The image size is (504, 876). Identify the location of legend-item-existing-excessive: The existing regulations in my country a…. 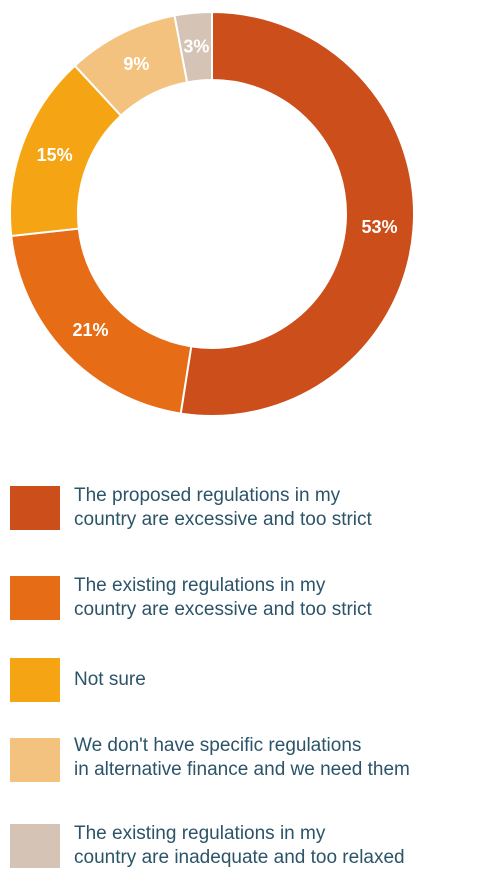
(257, 598).